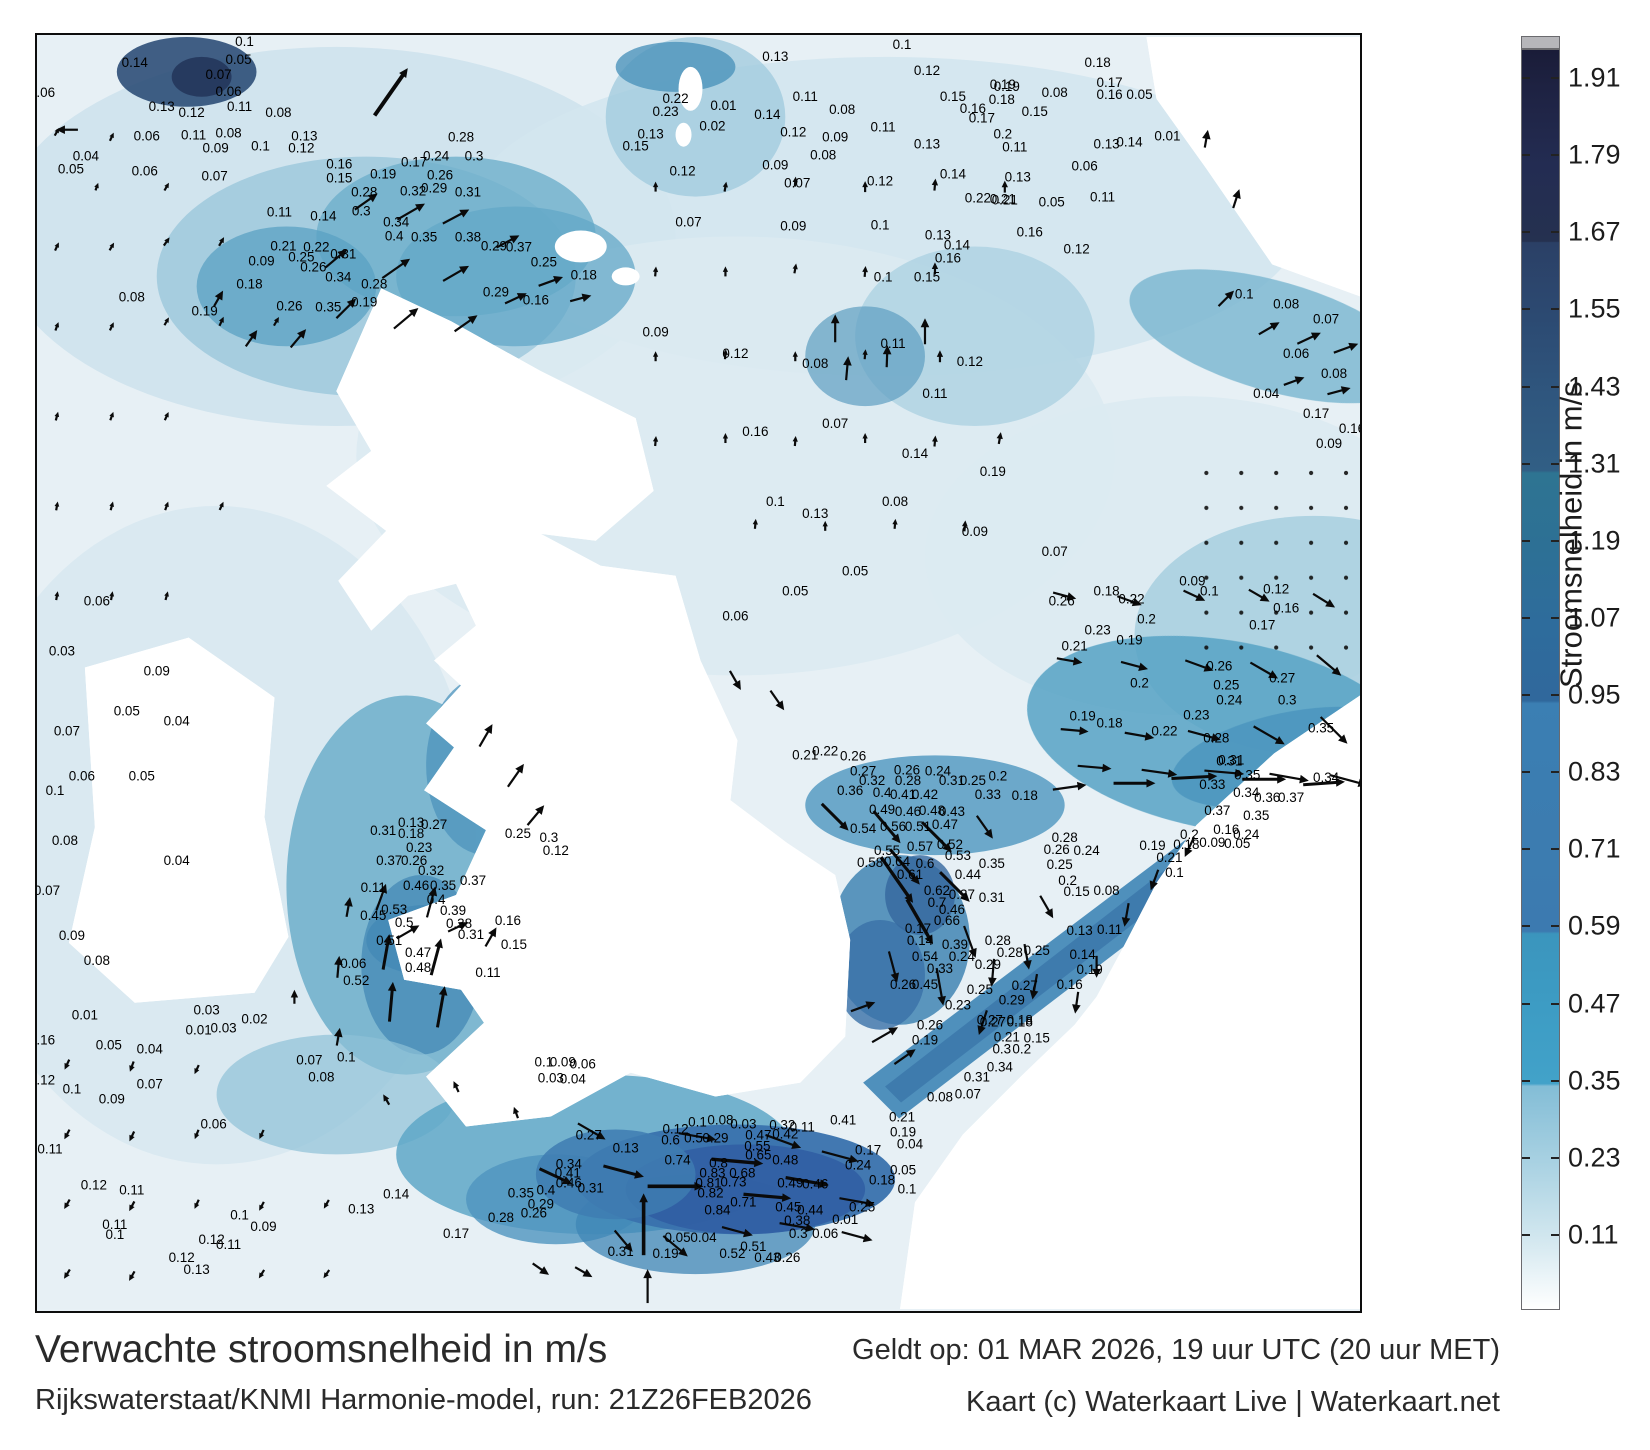  What do you see at coordinates (1594, 1157) in the screenshot?
I see `colorbar-tick-label: 0.23` at bounding box center [1594, 1157].